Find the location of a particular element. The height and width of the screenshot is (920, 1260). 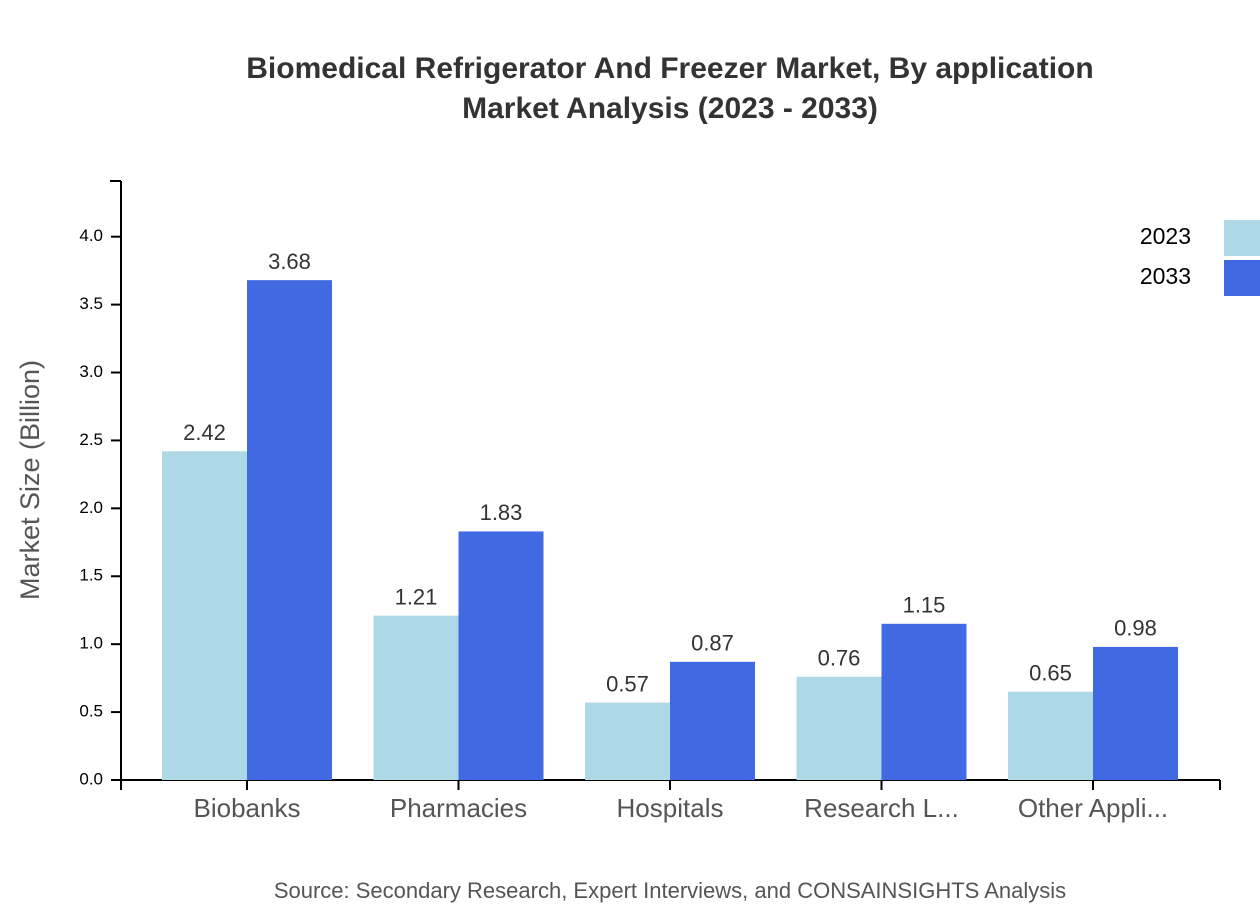

y-tick-label: 3.5 is located at coordinates (91, 303).